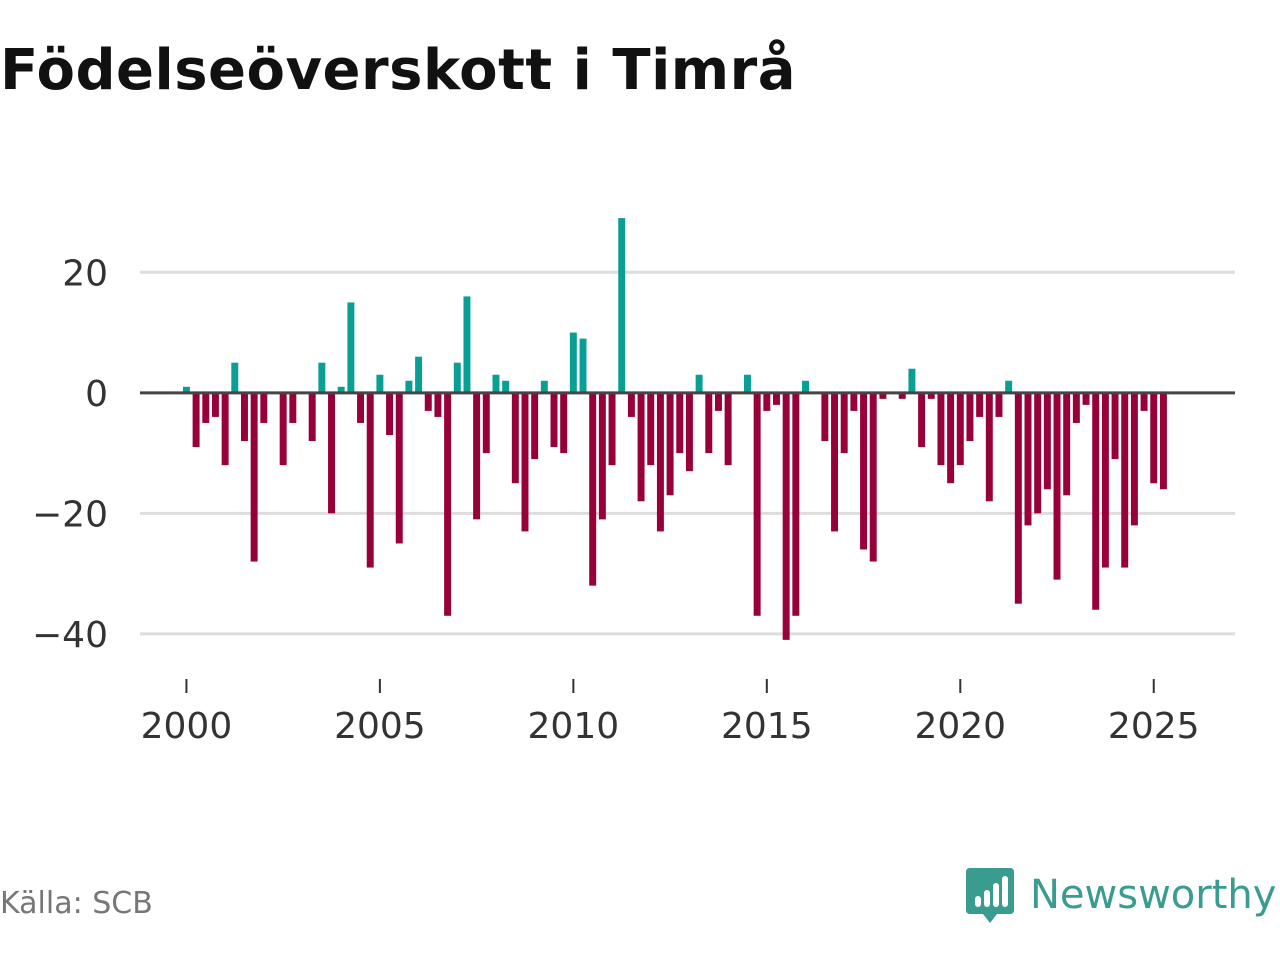 This screenshot has width=1280, height=960. I want to click on x-tick-label: 2015, so click(767, 726).